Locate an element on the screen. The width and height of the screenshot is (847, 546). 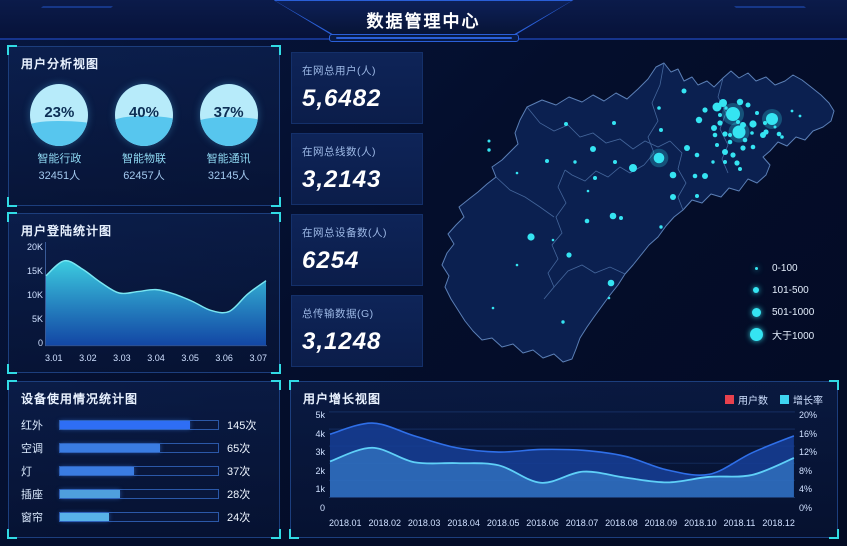
x-tick: 2018.12 is located at coordinates (778, 523).